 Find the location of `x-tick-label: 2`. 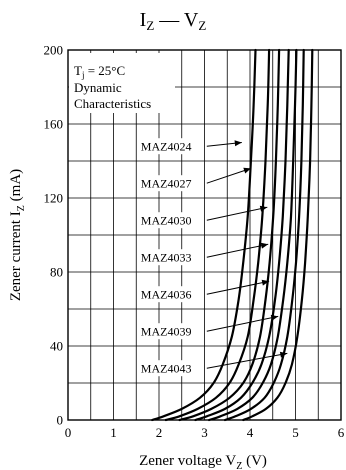

x-tick-label: 2 is located at coordinates (159, 432).